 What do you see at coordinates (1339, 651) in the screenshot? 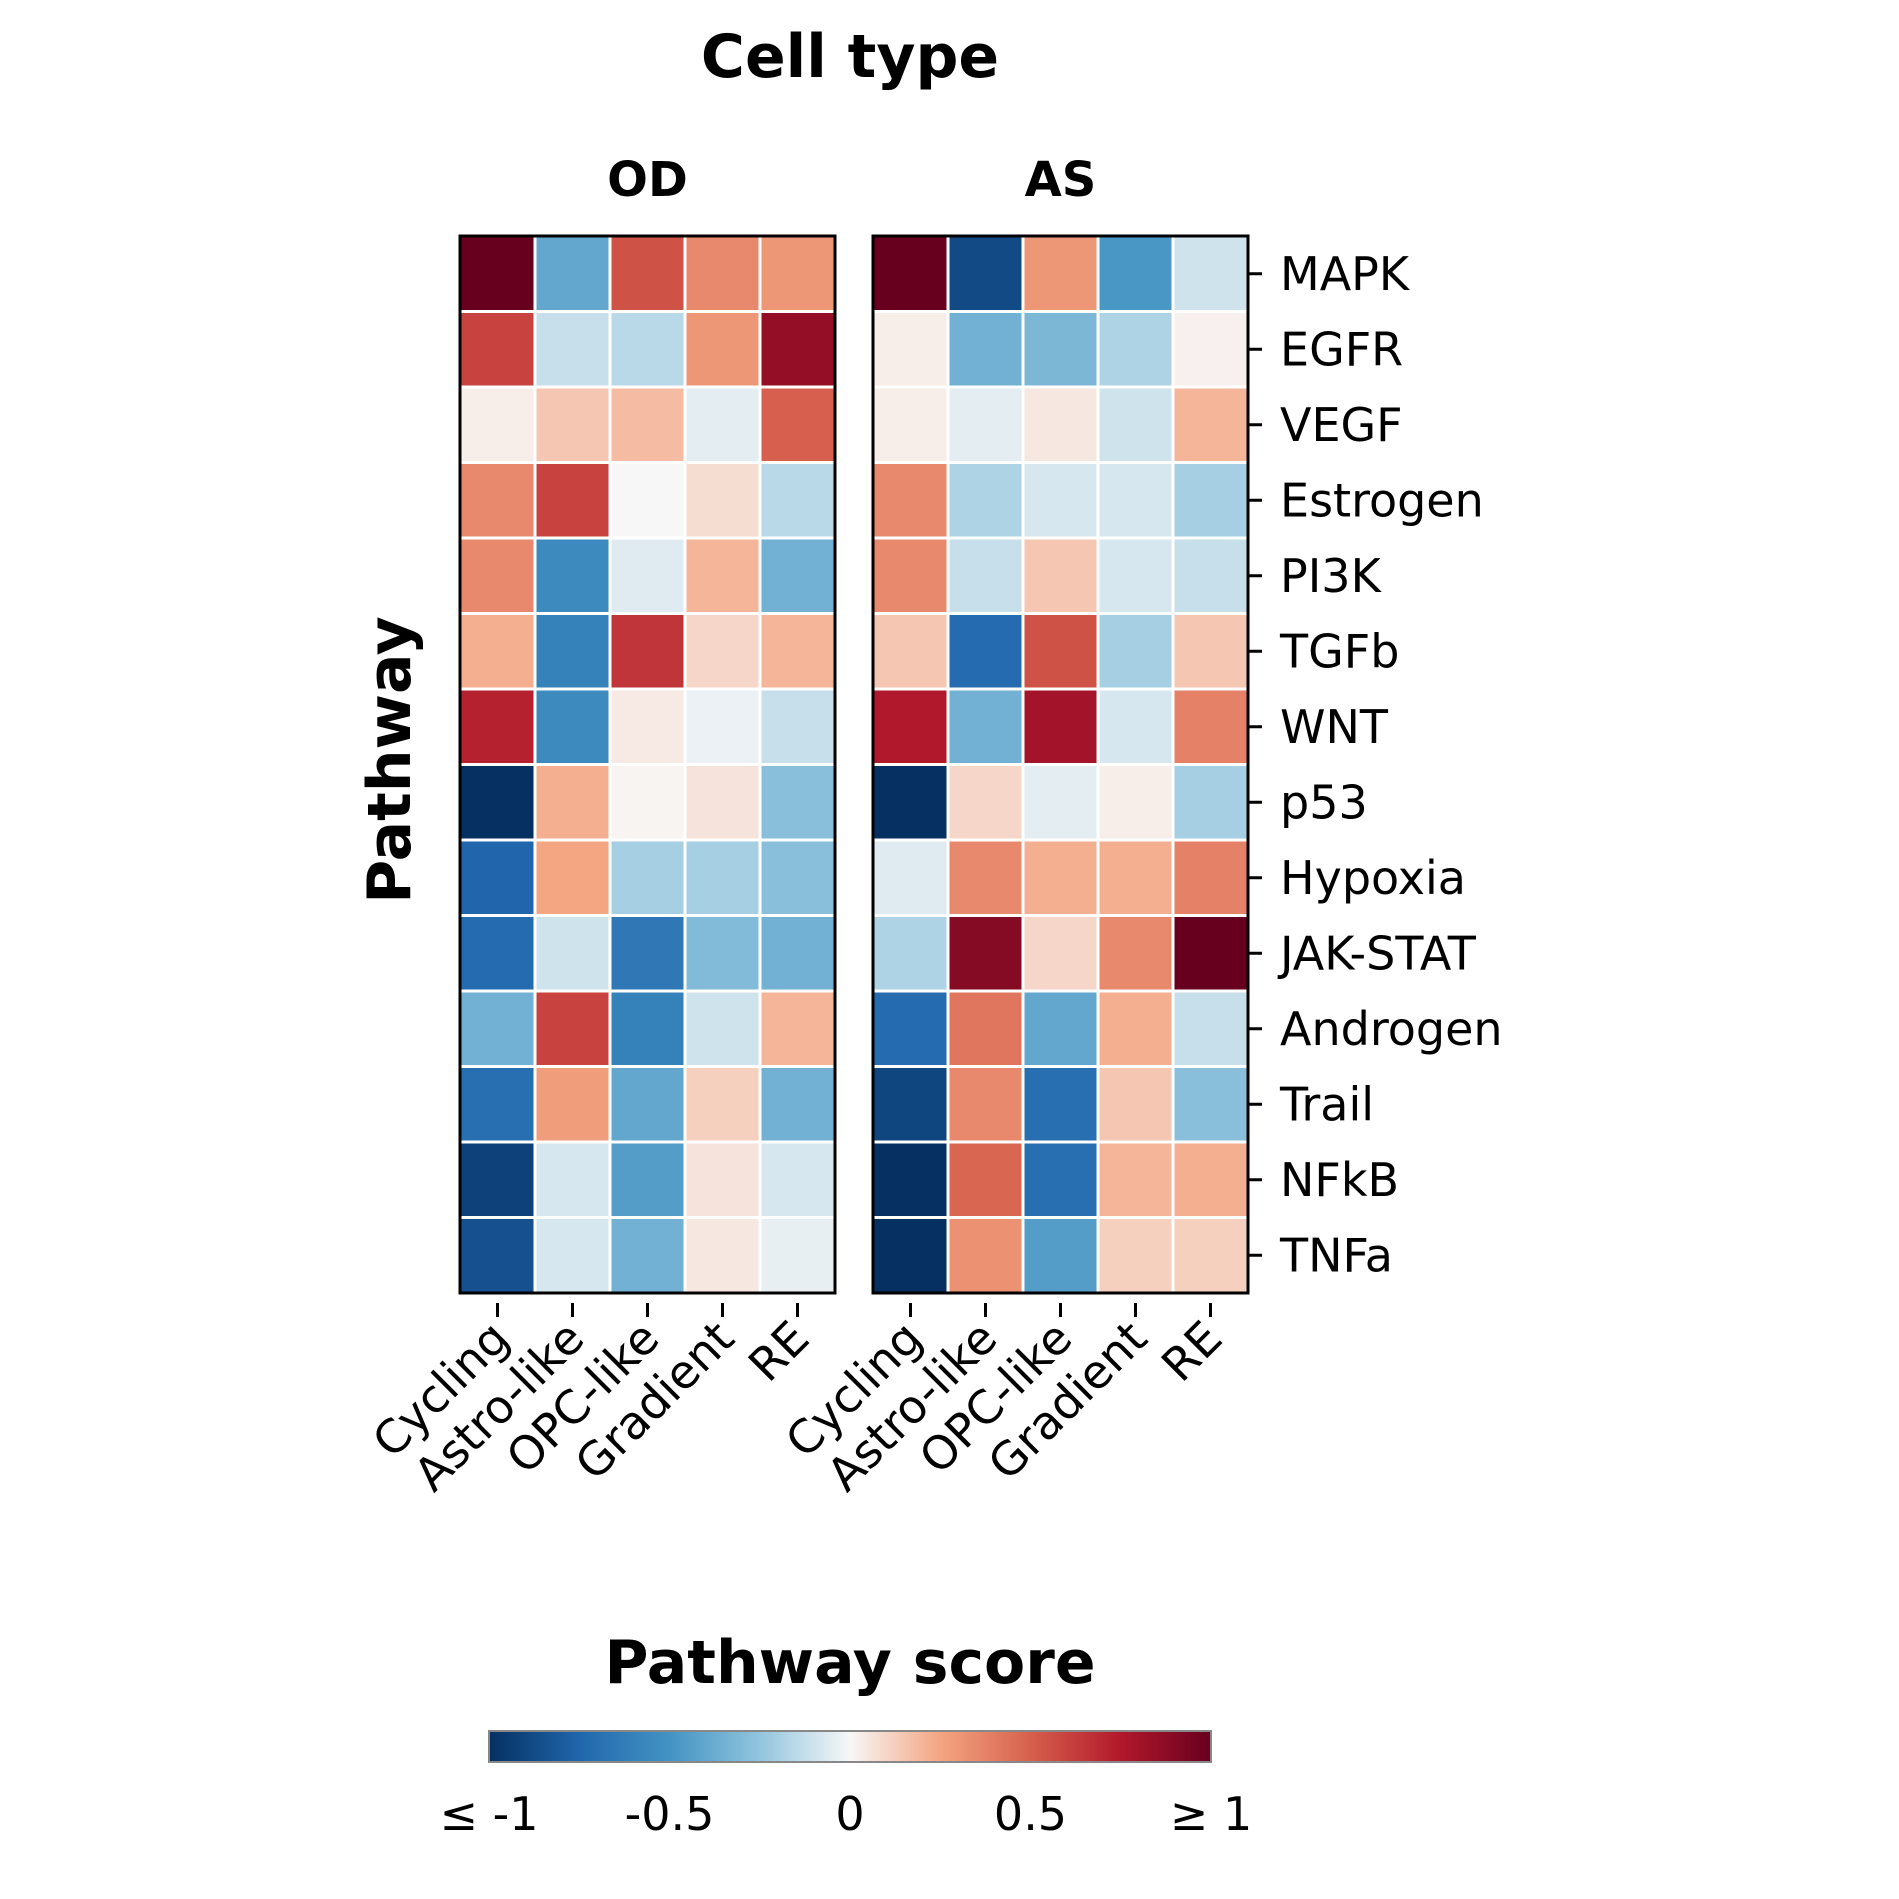
I see `y-tick-label: TGFb` at bounding box center [1339, 651].